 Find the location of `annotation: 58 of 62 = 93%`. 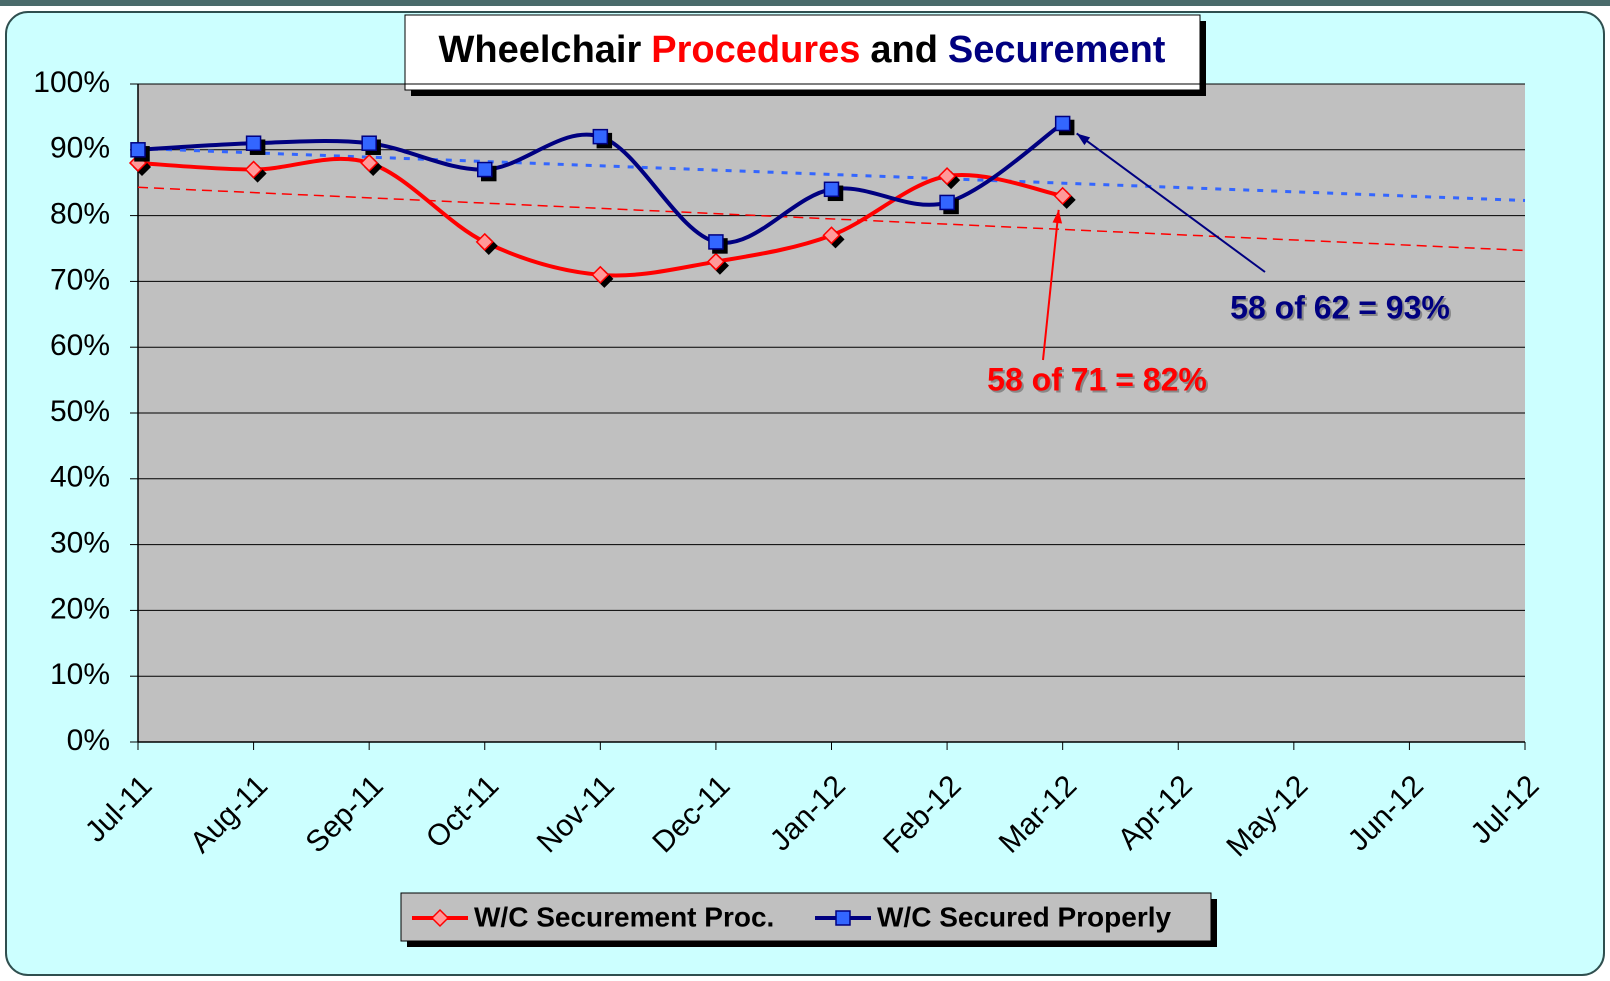

annotation: 58 of 62 = 93% is located at coordinates (1340, 307).